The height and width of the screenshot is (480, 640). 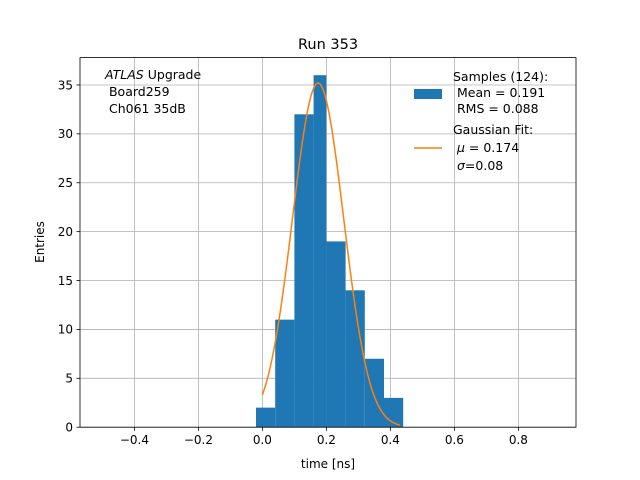 What do you see at coordinates (500, 76) in the screenshot?
I see `legend-samples-title: Samples (124):` at bounding box center [500, 76].